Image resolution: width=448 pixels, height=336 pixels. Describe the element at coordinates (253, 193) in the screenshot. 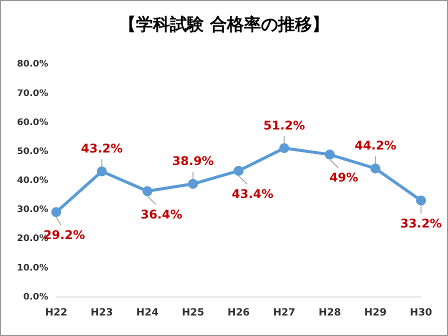

I see `data-label: 43.4%` at that location.